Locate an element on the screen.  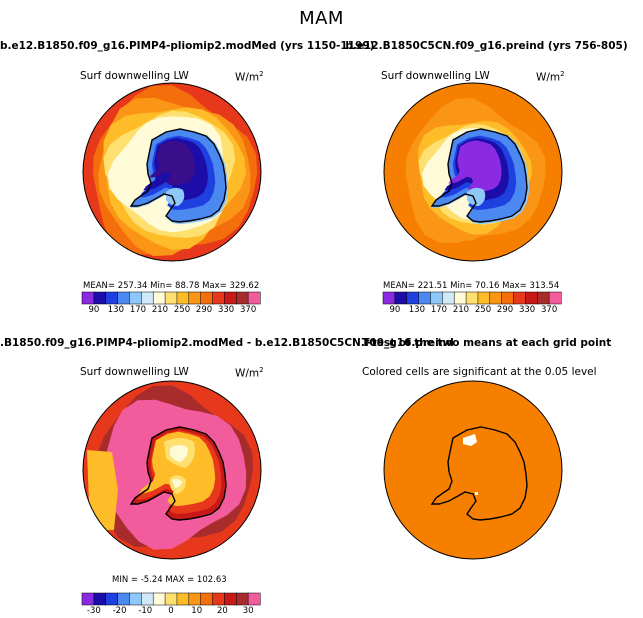
colorbar-tick-label: -20 is located at coordinates (119, 611).